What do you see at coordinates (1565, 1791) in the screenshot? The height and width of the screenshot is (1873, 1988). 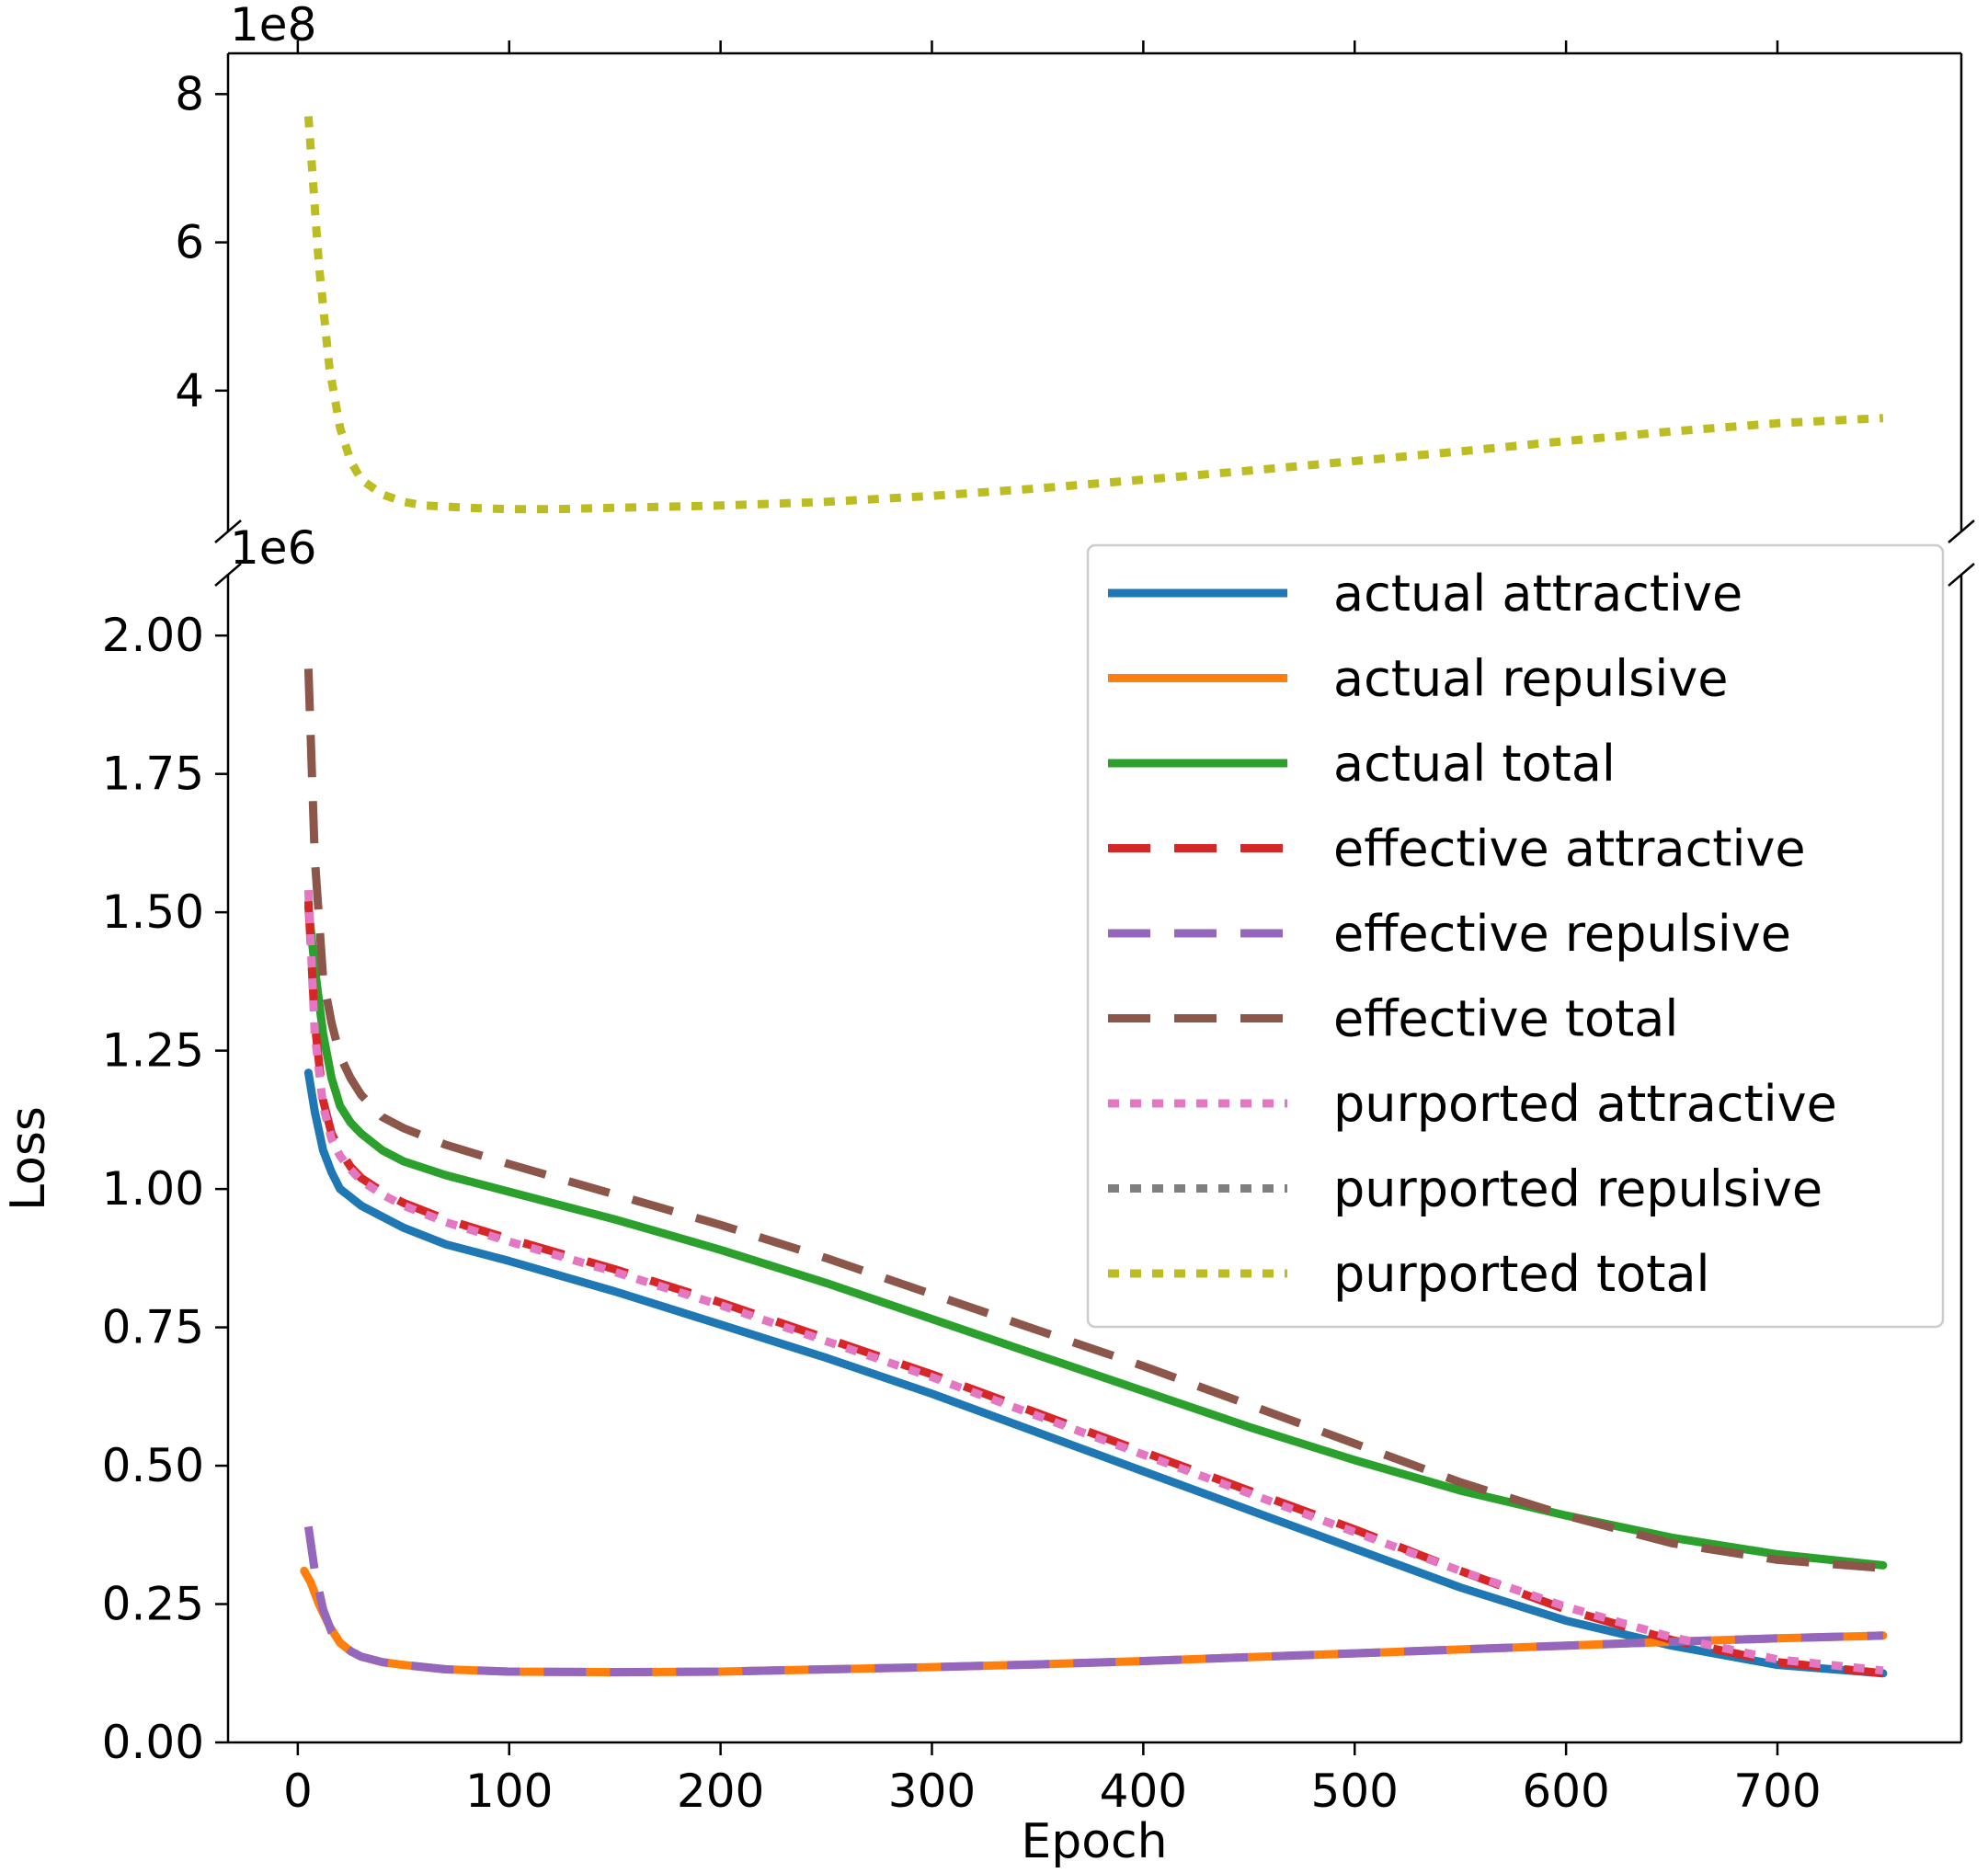 I see `bottom-x-tick-label-600: 600` at bounding box center [1565, 1791].